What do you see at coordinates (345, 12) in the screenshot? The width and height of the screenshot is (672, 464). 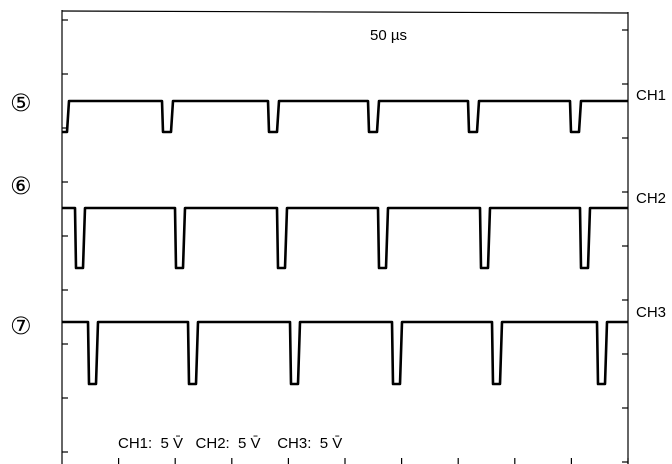 I see `top-border` at bounding box center [345, 12].